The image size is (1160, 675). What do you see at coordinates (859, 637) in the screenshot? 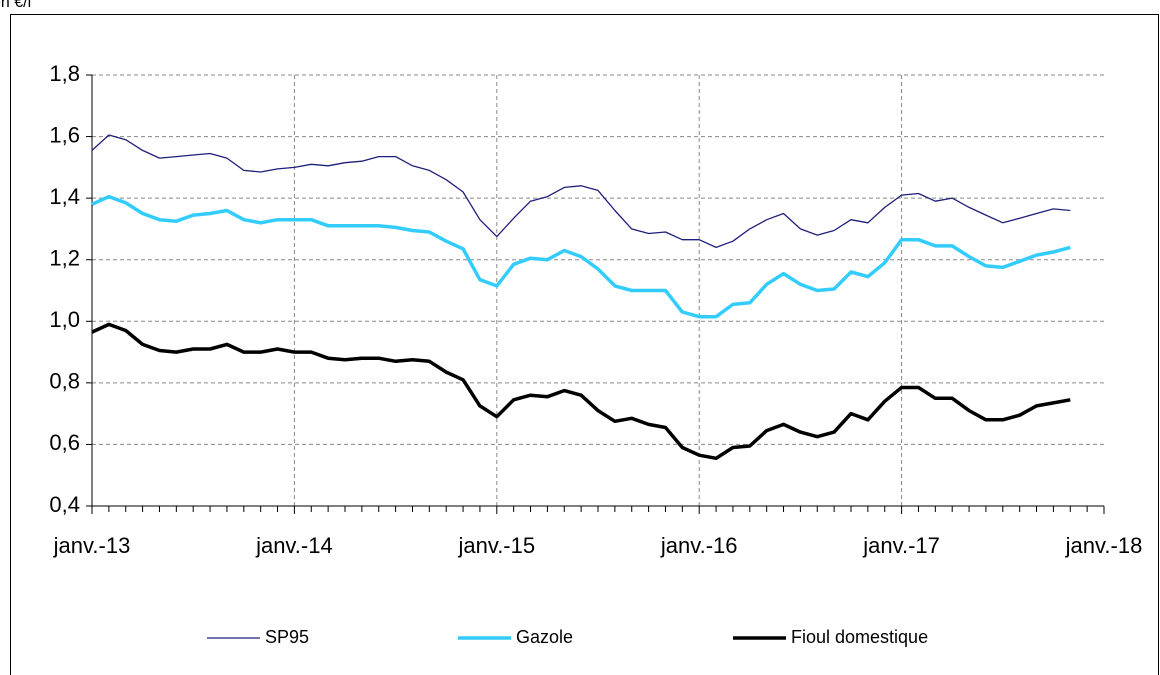
I see `legend-label: Fioul domestique` at bounding box center [859, 637].